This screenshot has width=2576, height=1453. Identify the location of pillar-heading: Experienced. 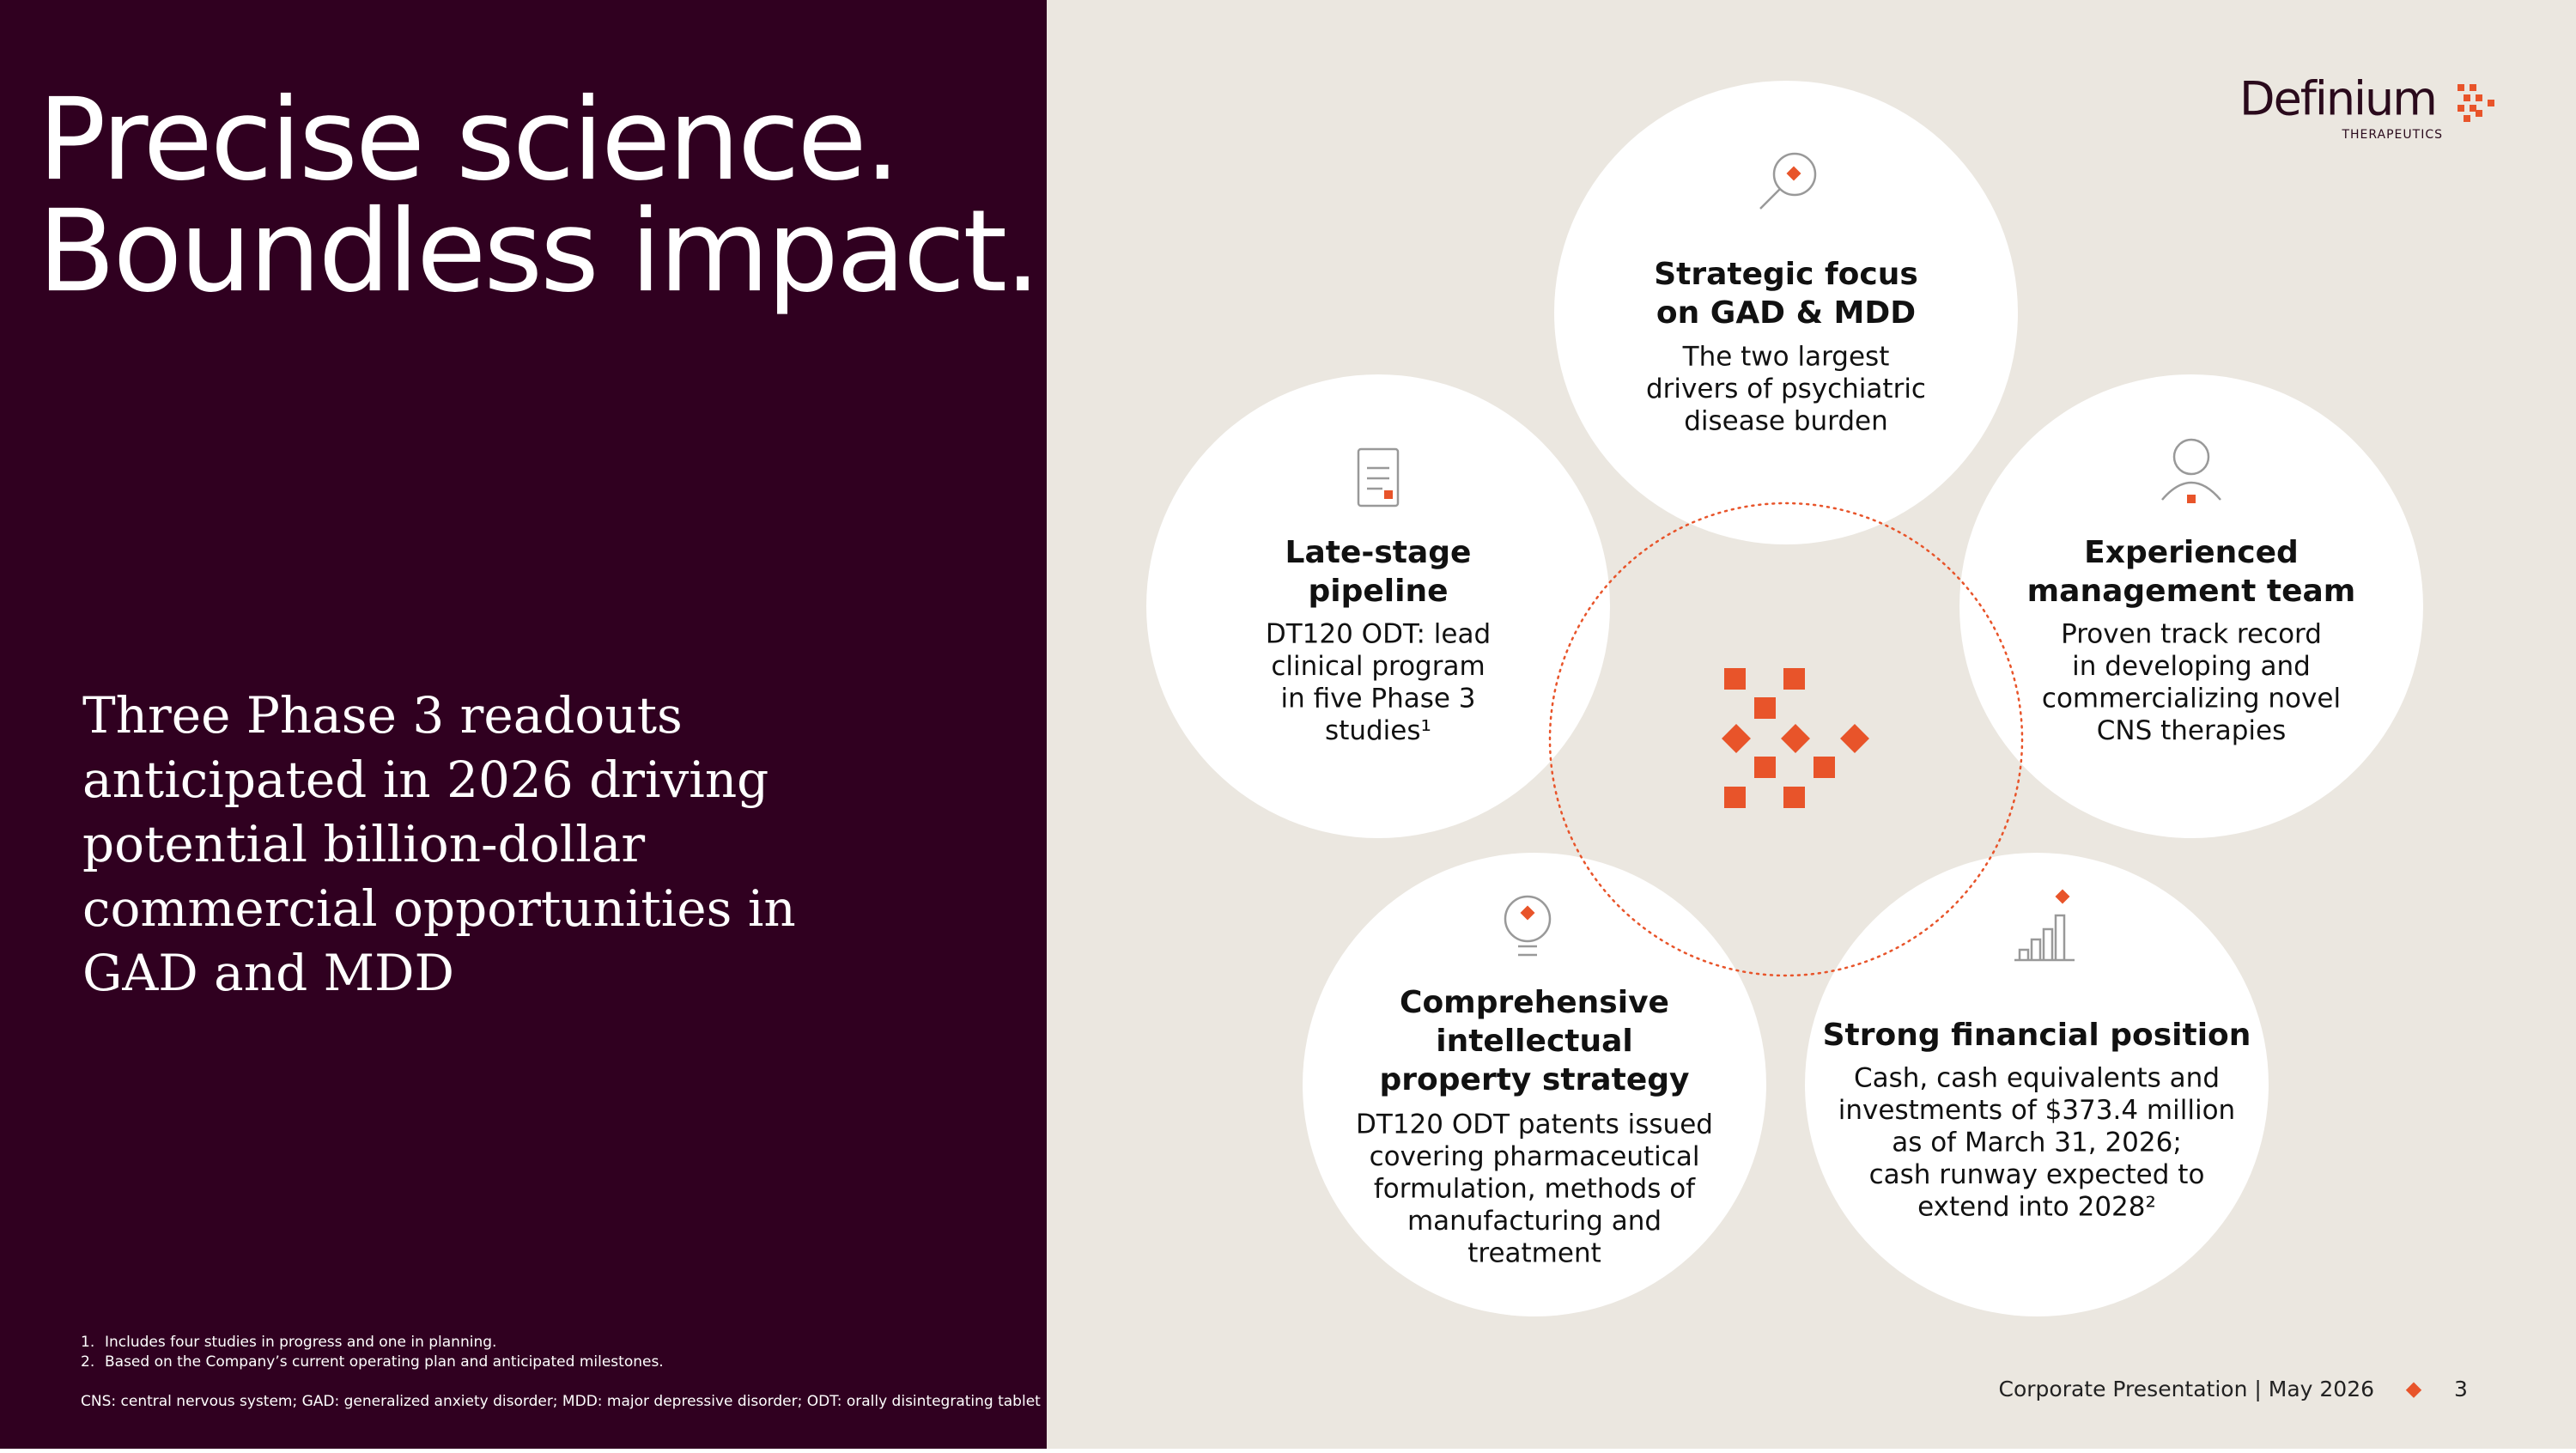
(2192, 552).